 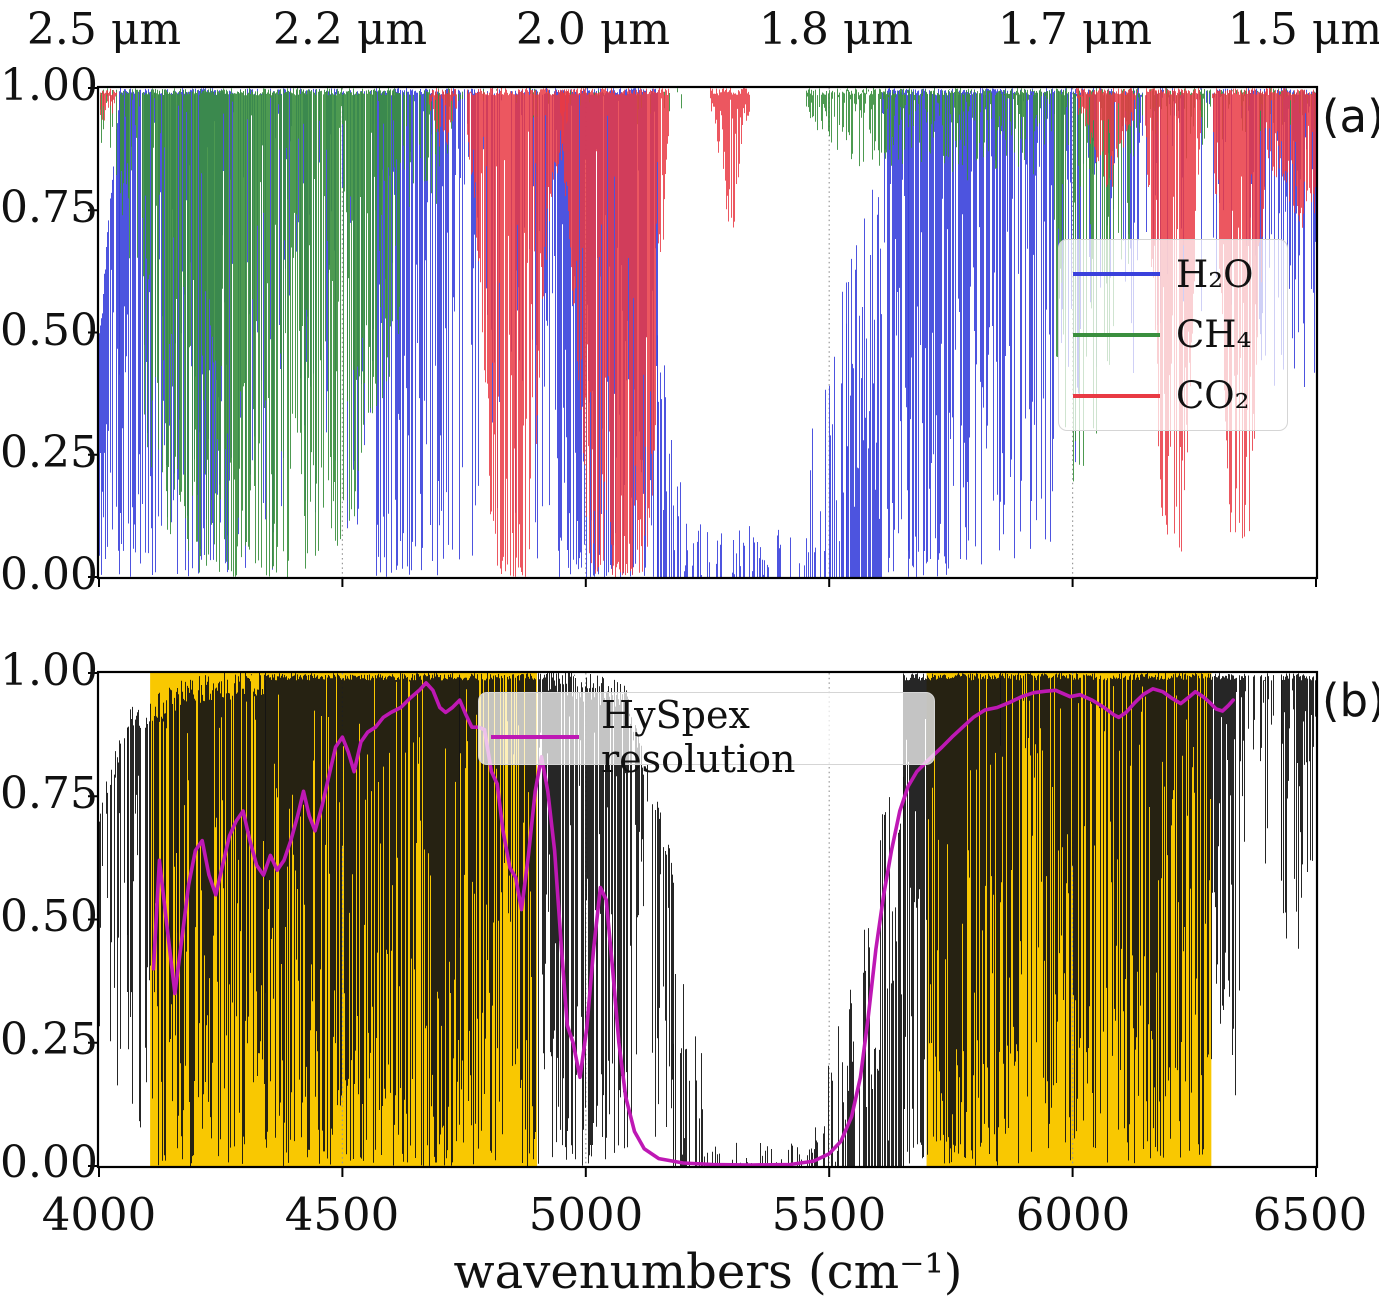 What do you see at coordinates (49, 330) in the screenshot?
I see `ytick-a-0.50: 0.50` at bounding box center [49, 330].